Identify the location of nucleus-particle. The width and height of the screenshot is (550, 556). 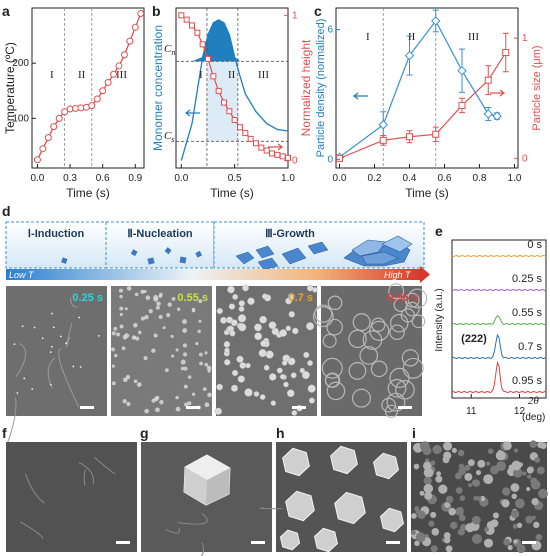
(64, 260).